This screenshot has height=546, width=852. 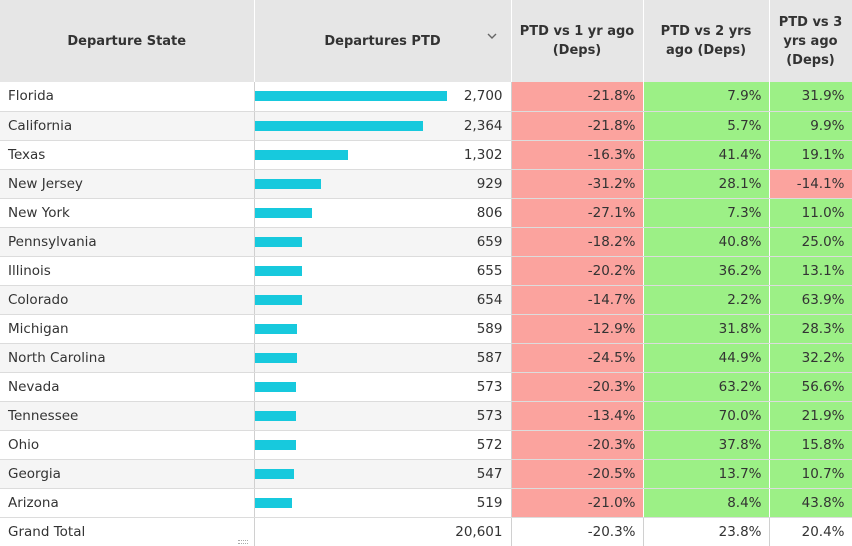 I want to click on pct-change-cell-yr2: 36.2%, so click(x=706, y=271).